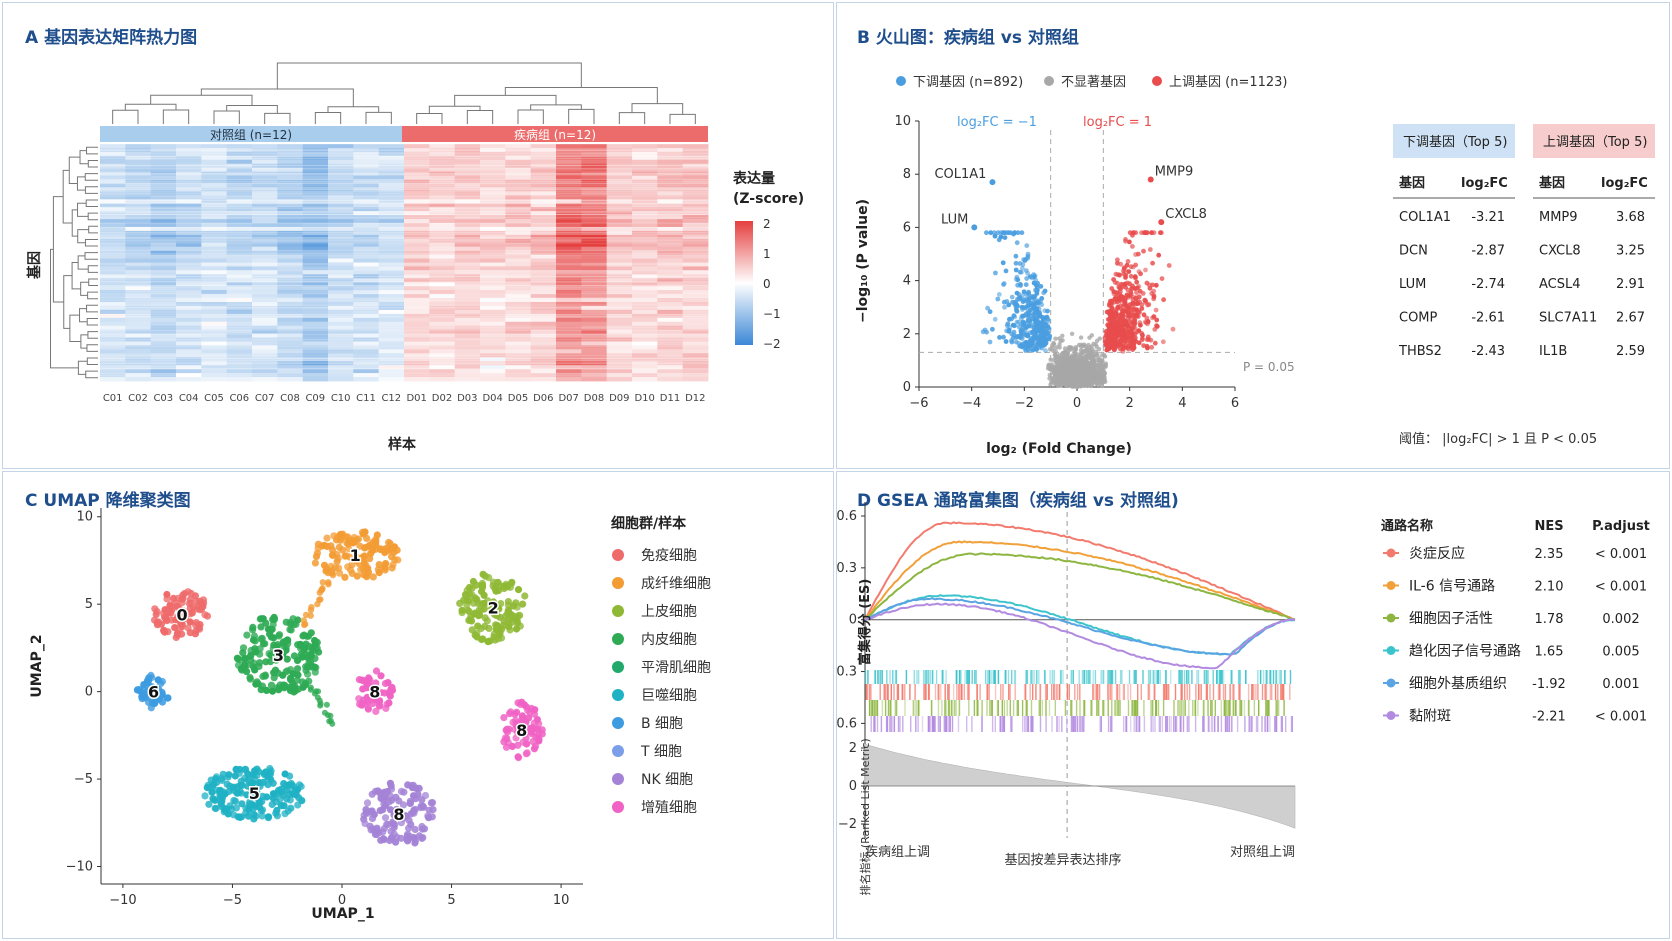  Describe the element at coordinates (1630, 217) in the screenshot. I see `up-gene-fc: 3.68` at that location.